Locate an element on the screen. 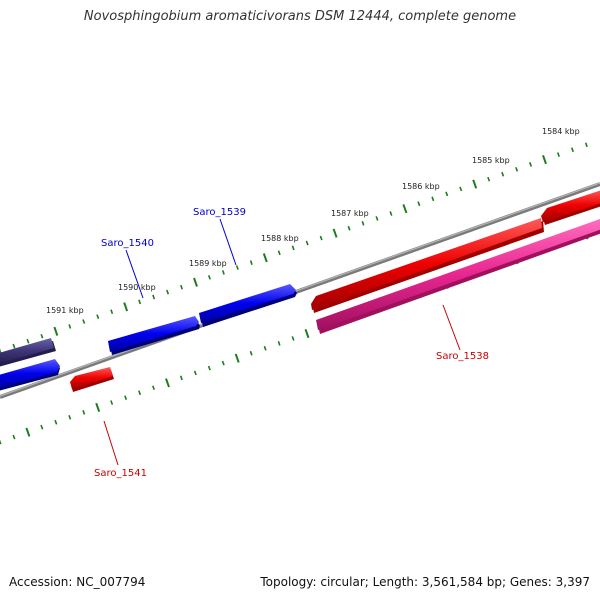 The height and width of the screenshot is (600, 600). gene-label-Saro_1539: Saro_1539 is located at coordinates (219, 212).